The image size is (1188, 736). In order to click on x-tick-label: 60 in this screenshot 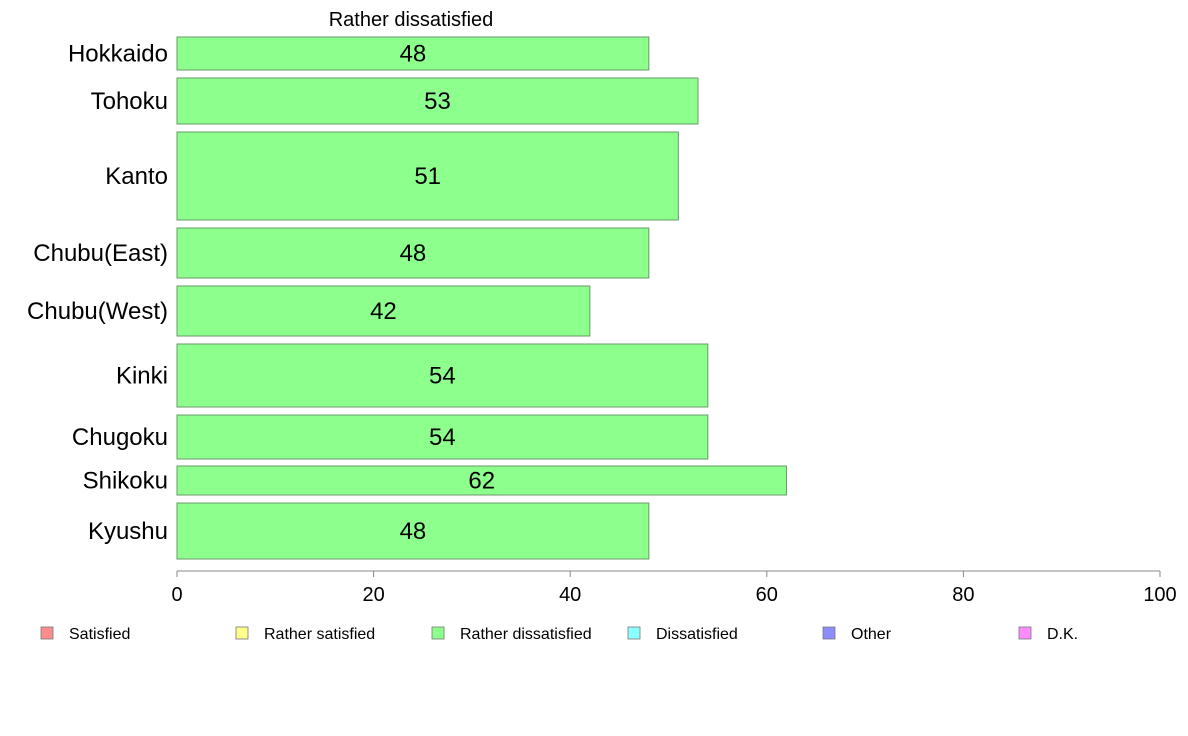, I will do `click(767, 595)`.